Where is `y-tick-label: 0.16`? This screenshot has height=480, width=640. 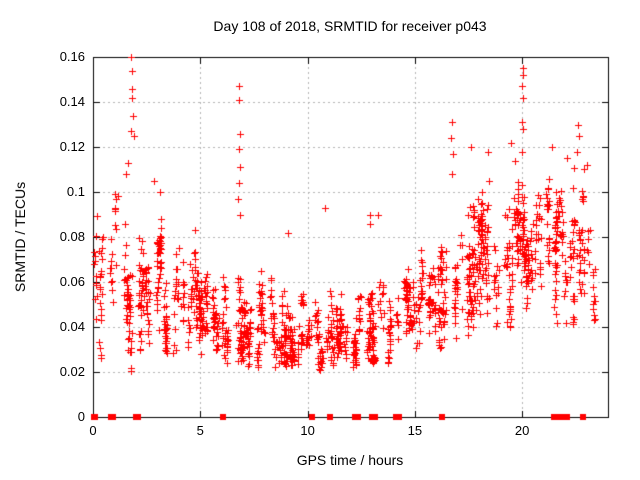
y-tick-label: 0.16 is located at coordinates (72, 56).